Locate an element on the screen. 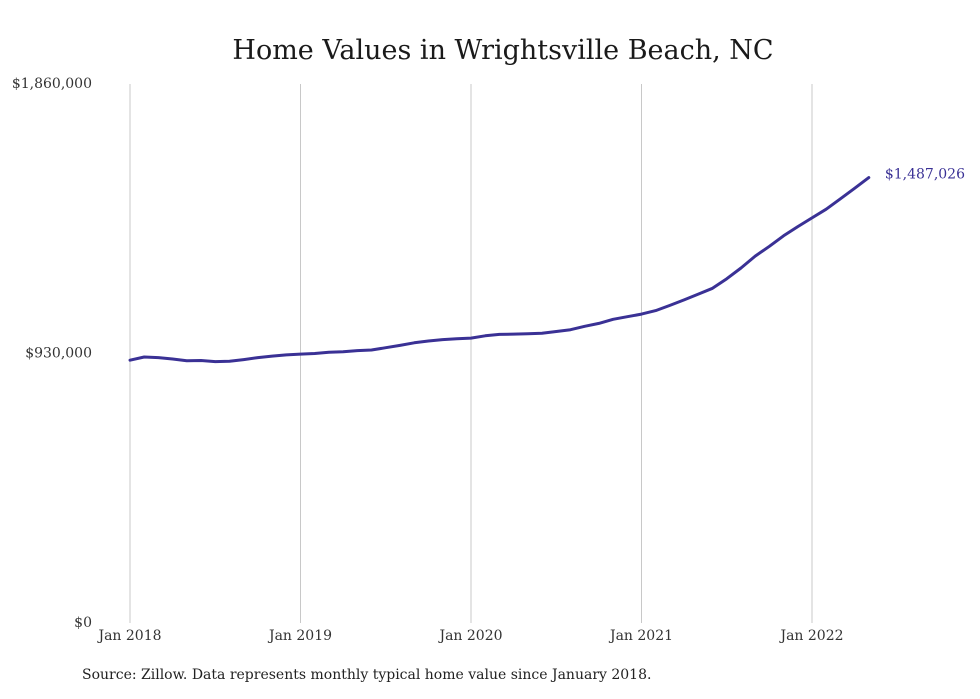 This screenshot has width=980, height=699. x-tick-label: Jan 2019 is located at coordinates (299, 636).